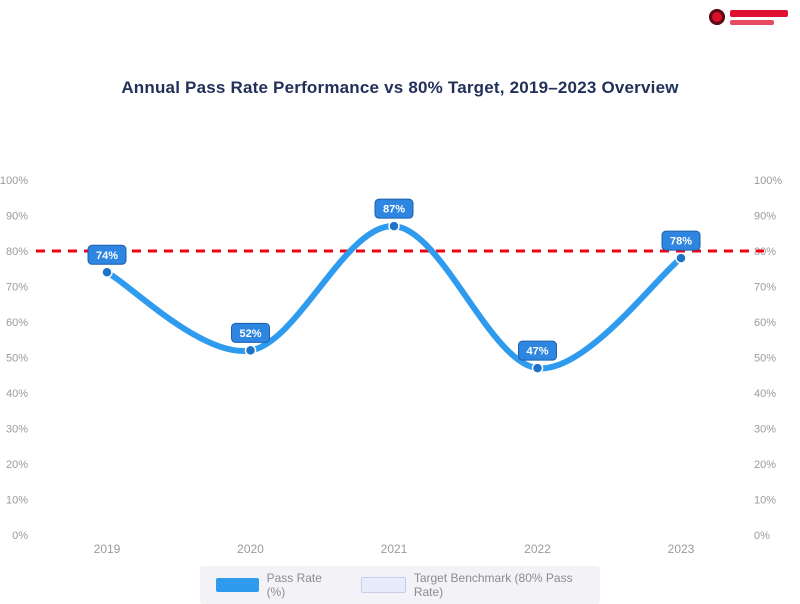  I want to click on x-axis-label: 2022, so click(537, 549).